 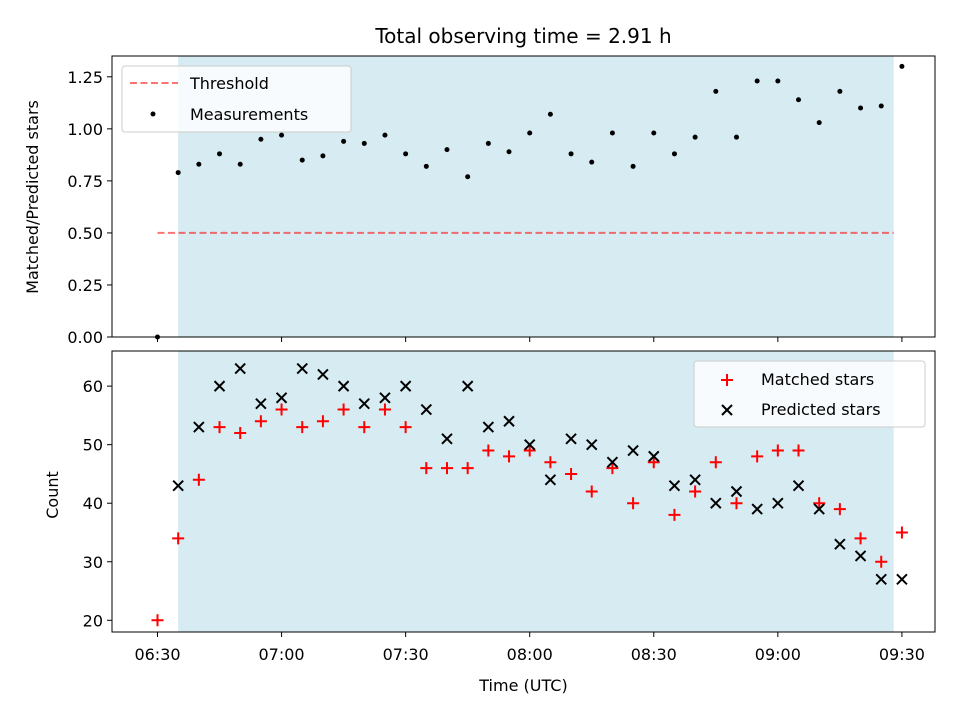 What do you see at coordinates (529, 339) in the screenshot?
I see `ratio-x-ticks` at bounding box center [529, 339].